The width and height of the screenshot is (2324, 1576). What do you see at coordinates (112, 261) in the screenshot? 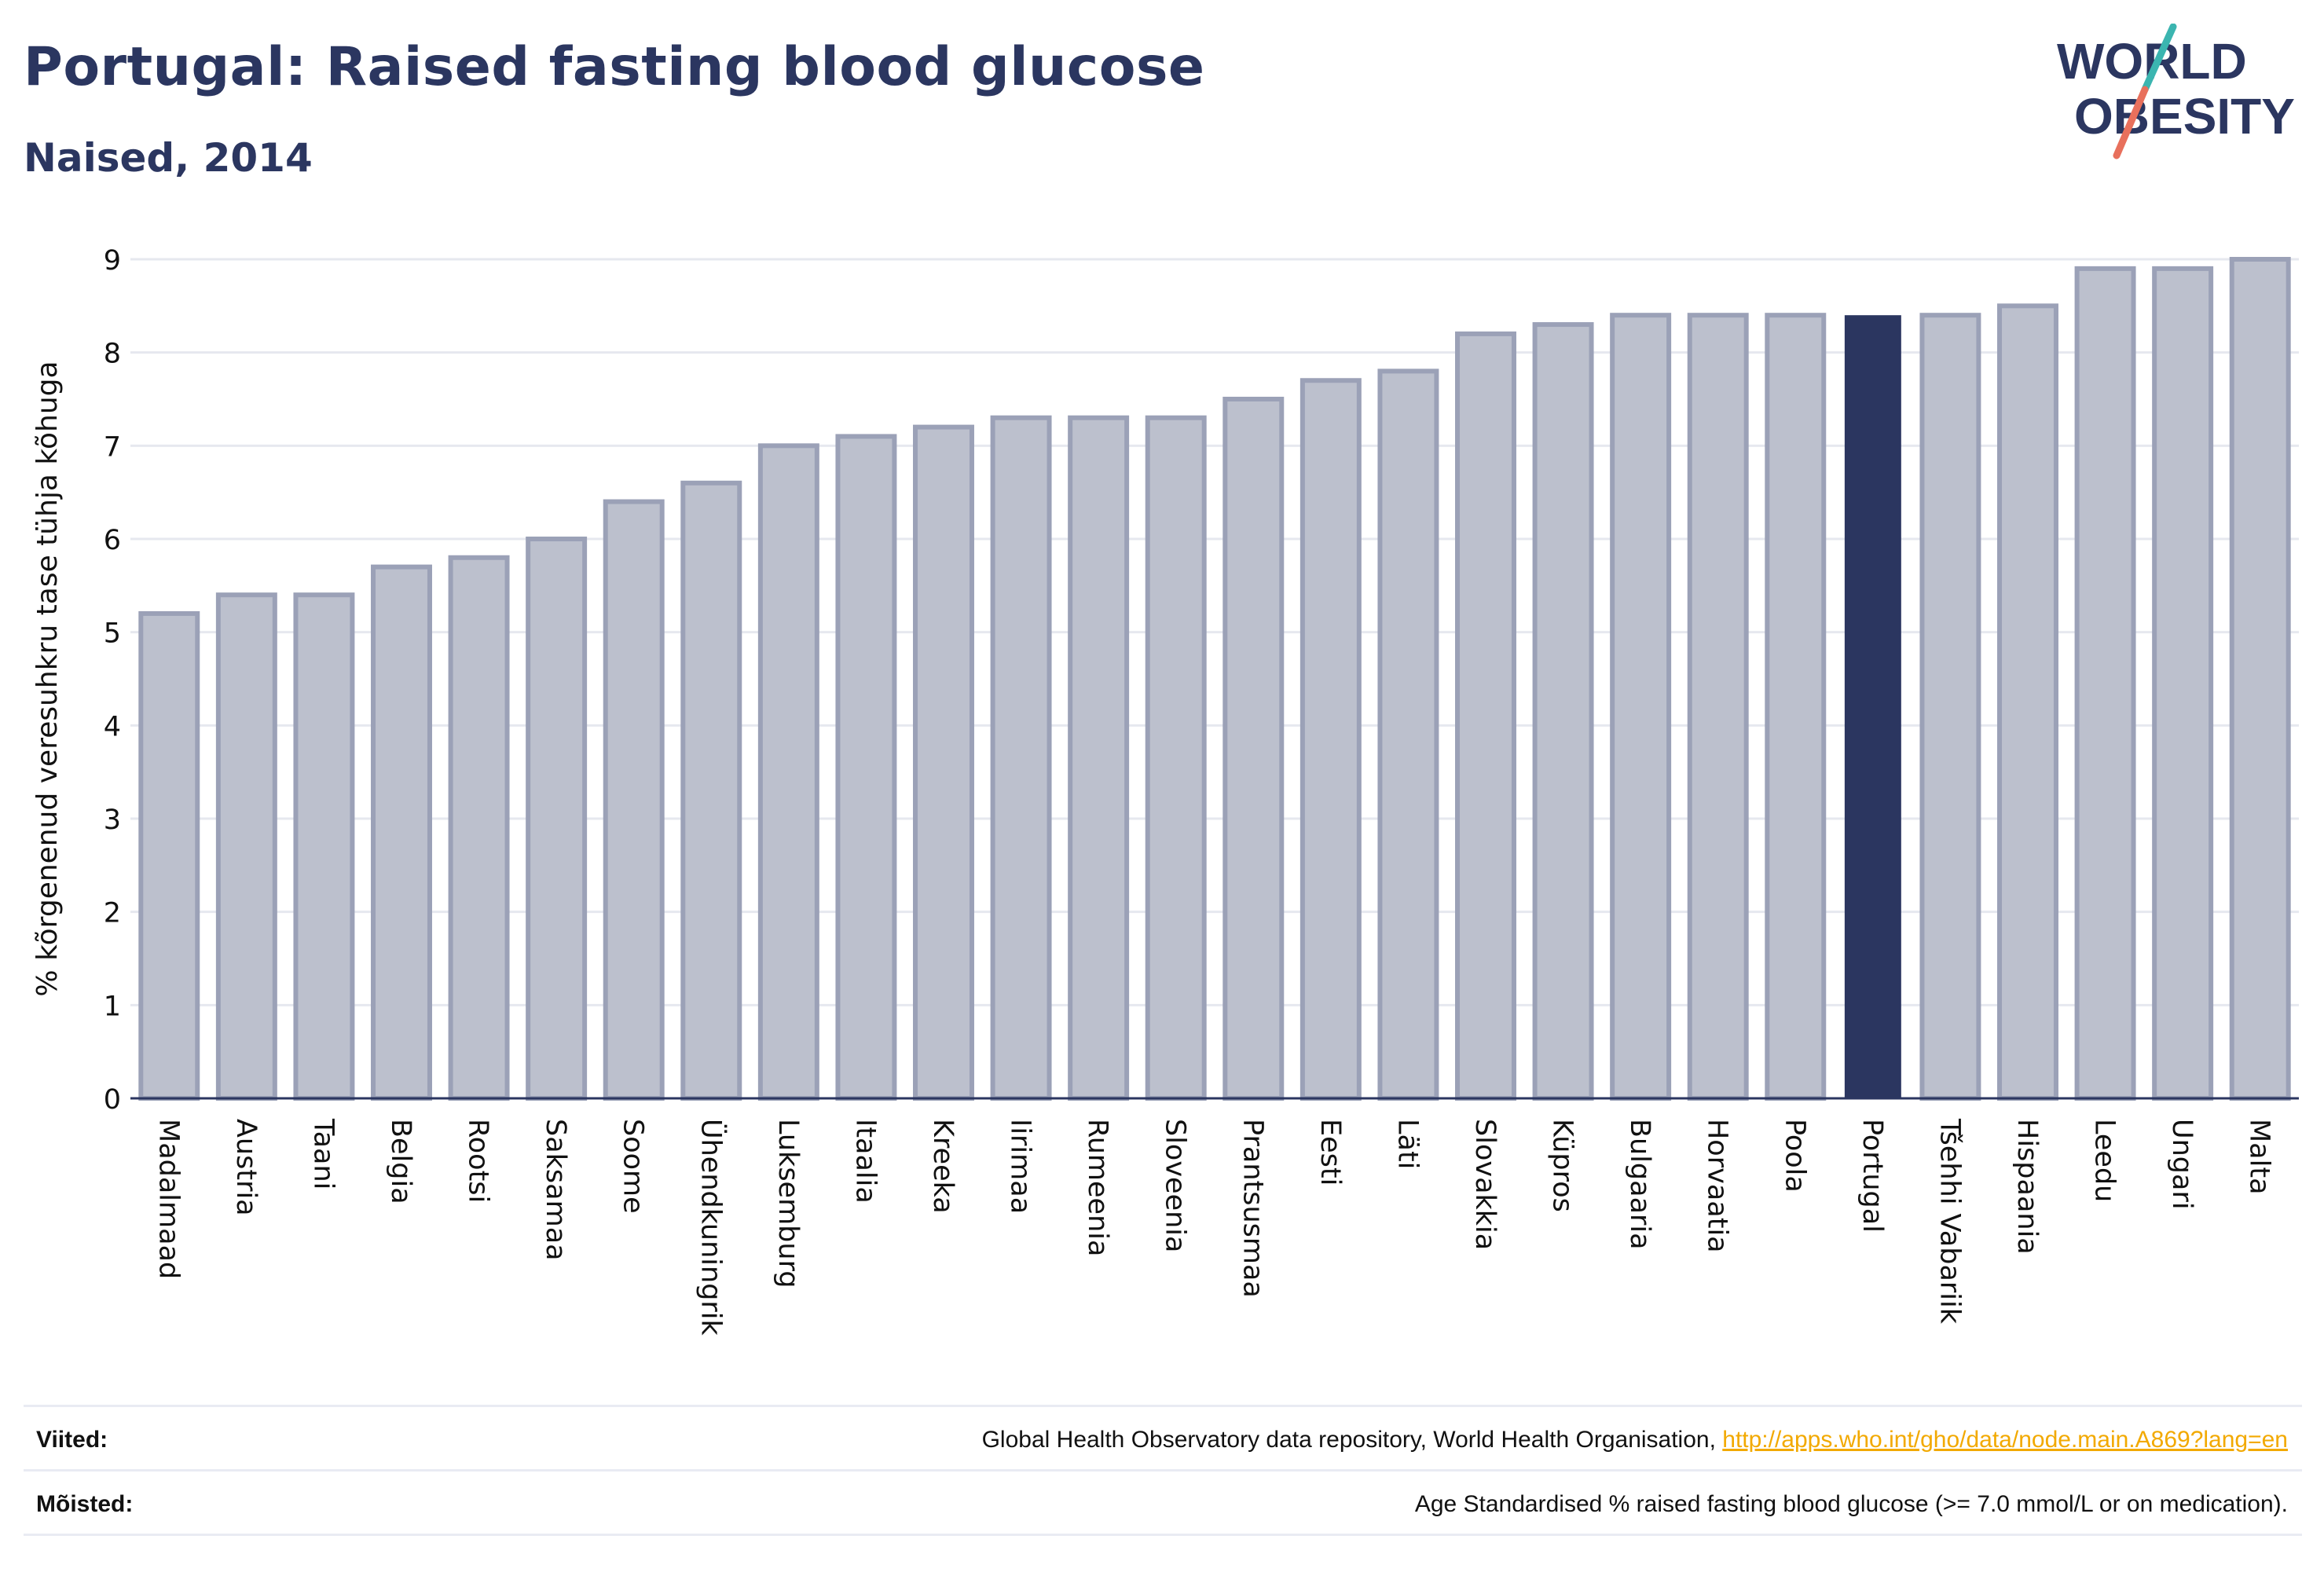
I see `y-tick-label: 9` at bounding box center [112, 261].